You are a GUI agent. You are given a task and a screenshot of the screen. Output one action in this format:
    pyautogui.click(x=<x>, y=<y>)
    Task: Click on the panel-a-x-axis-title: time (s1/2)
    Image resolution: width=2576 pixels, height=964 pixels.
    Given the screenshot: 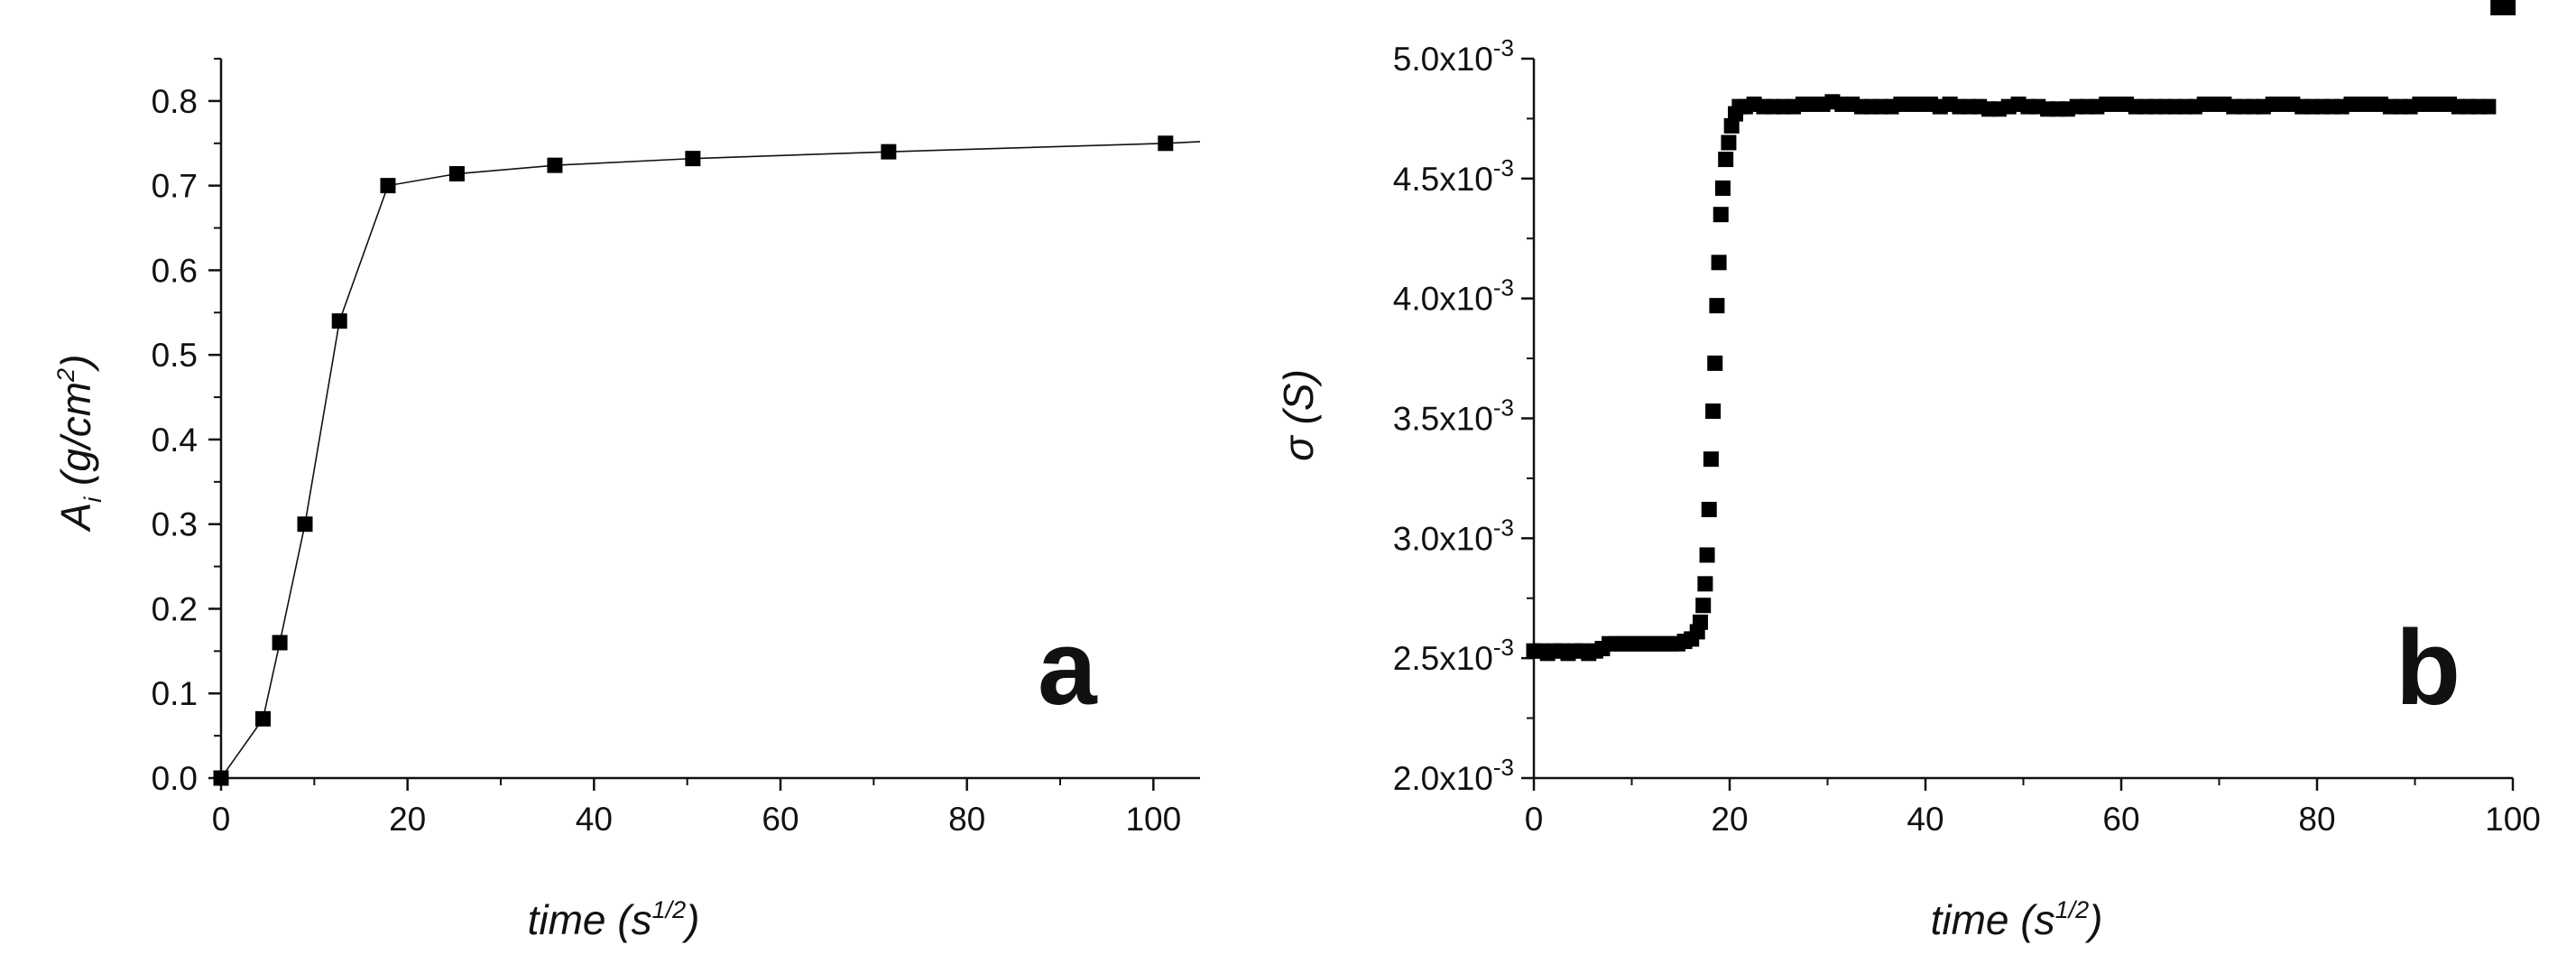 What is the action you would take?
    pyautogui.click(x=614, y=919)
    